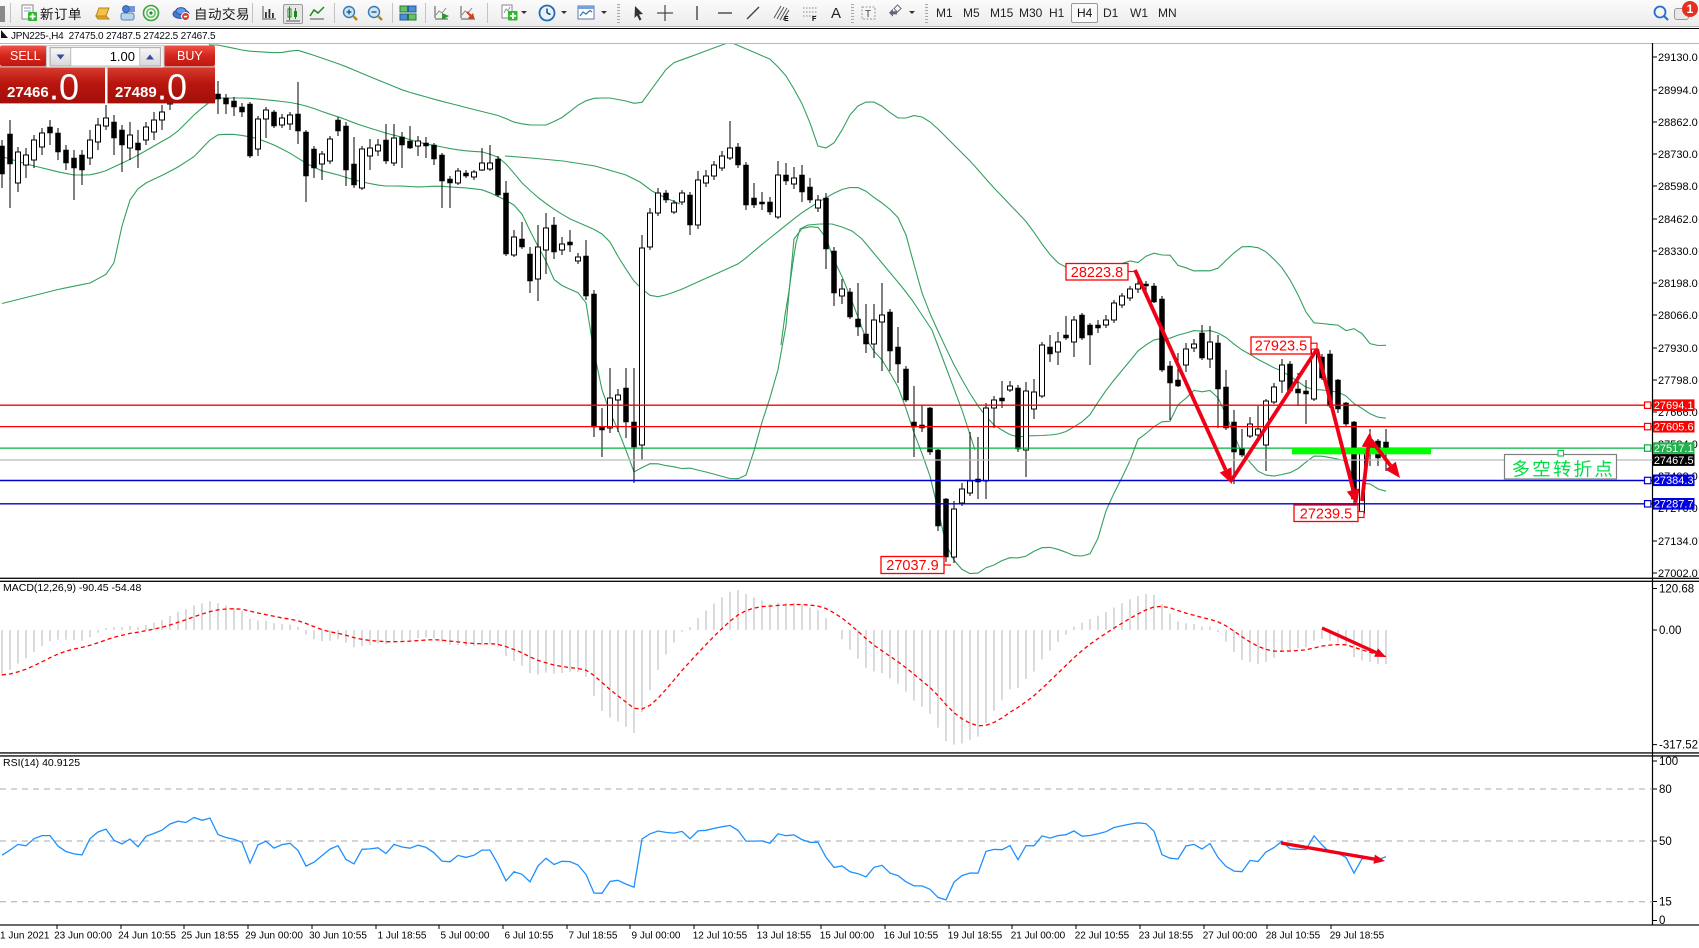 The width and height of the screenshot is (1699, 948). Describe the element at coordinates (1674, 461) in the screenshot. I see `svg-text: 27467.5` at that location.